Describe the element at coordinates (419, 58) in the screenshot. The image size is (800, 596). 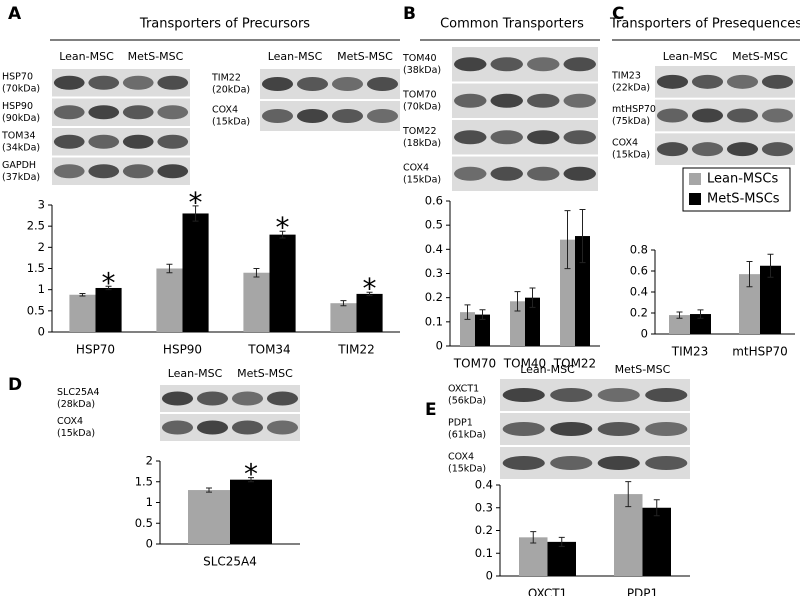
I see `blot-label: TOM40` at that location.